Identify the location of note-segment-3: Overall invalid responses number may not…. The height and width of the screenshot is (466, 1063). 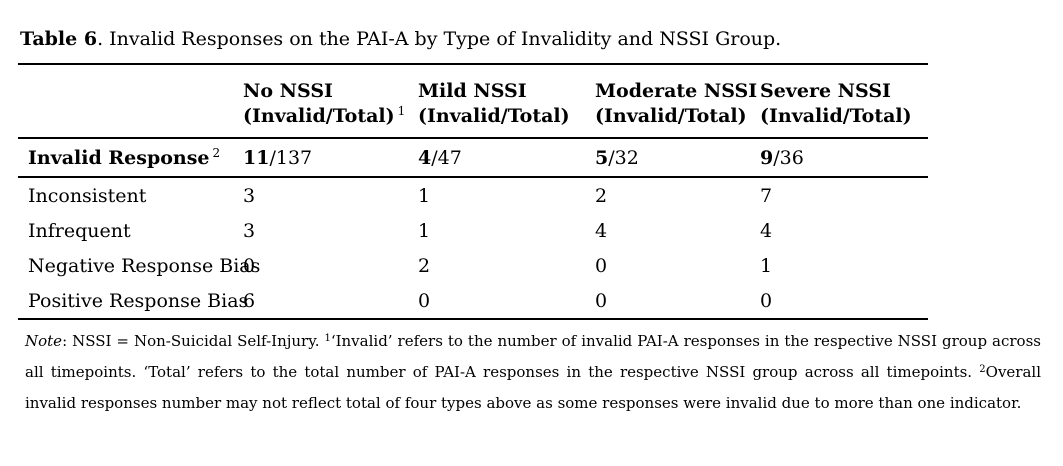
(533, 387).